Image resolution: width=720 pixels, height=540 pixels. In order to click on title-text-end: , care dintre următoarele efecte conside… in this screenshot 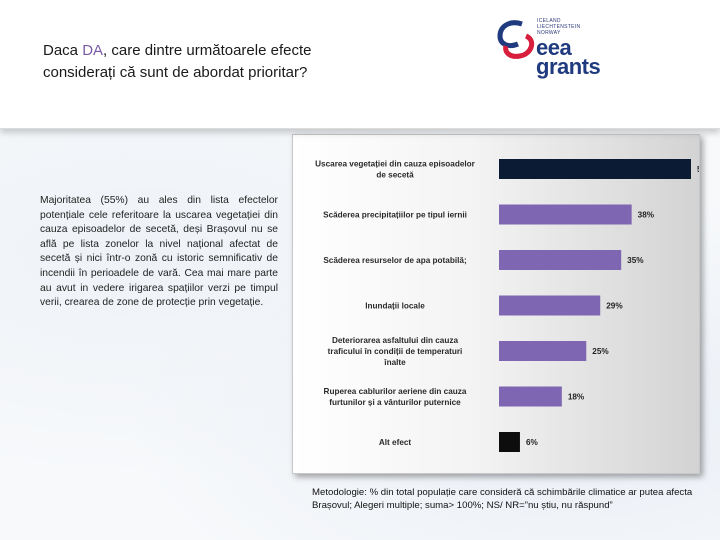, I will do `click(177, 61)`.